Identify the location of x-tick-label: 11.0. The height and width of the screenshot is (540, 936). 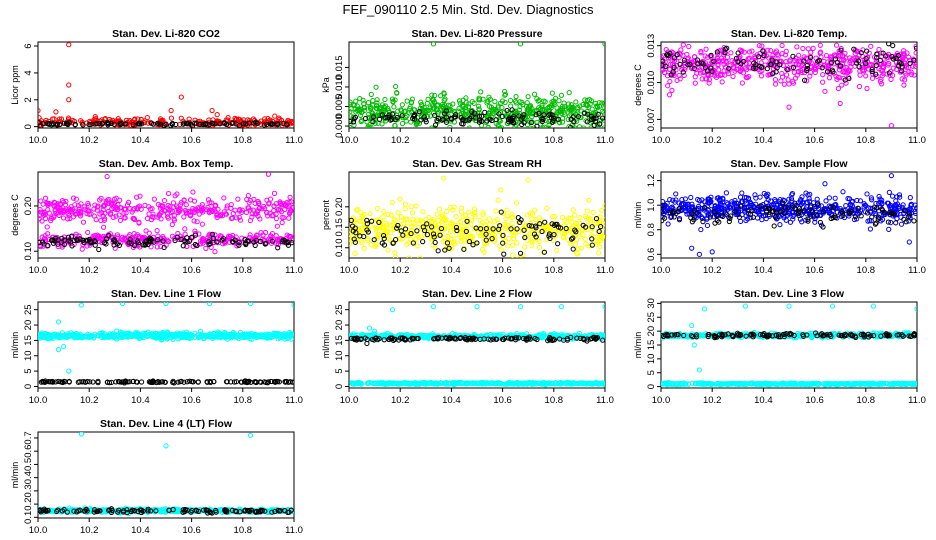
(294, 270).